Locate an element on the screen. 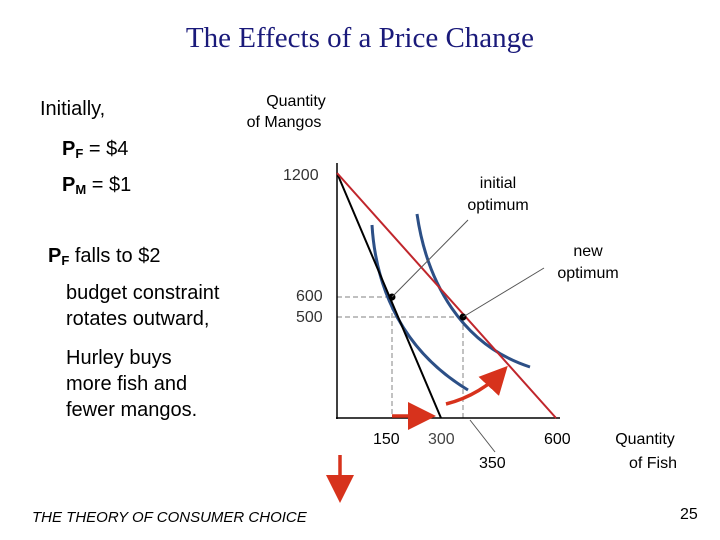 The width and height of the screenshot is (720, 540). initial-optimum-leader is located at coordinates (430, 258).